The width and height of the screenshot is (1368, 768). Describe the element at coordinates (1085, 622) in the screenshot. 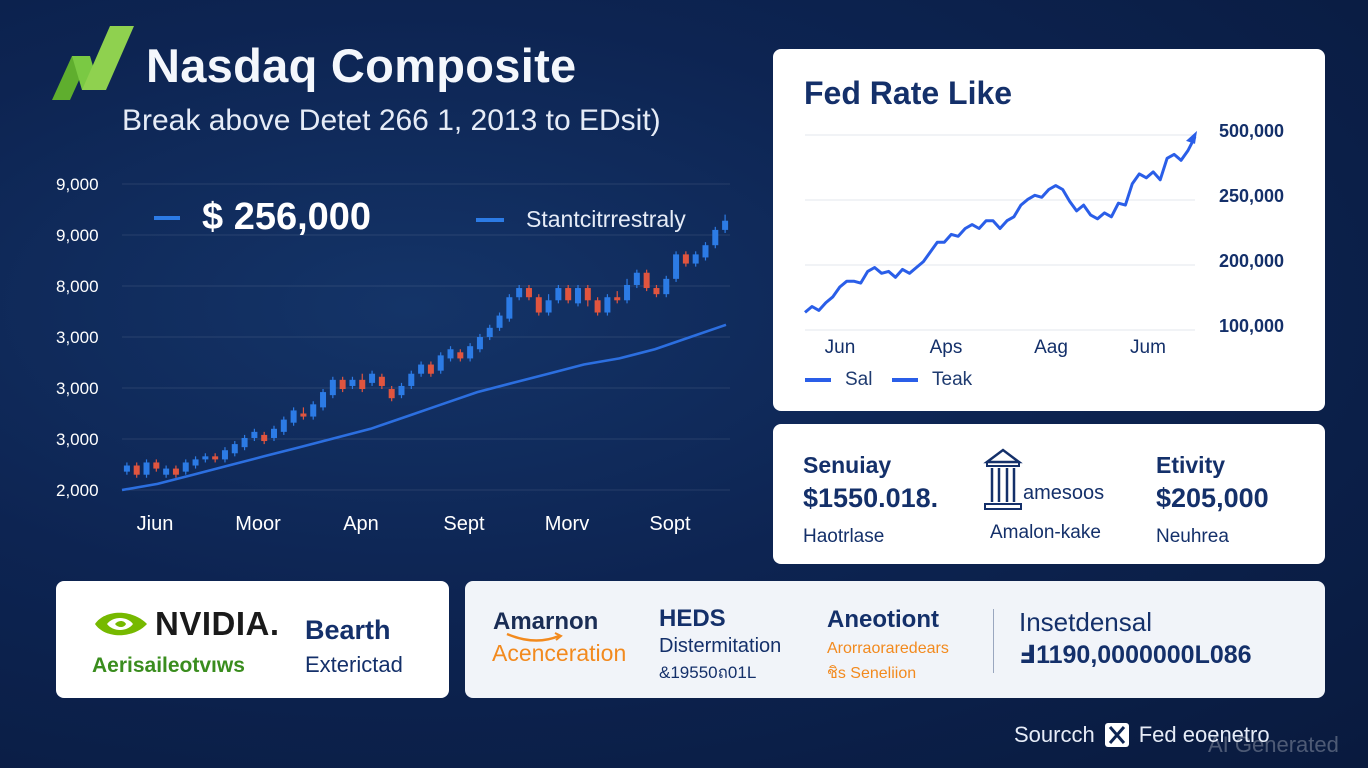

I see `insetdensal-label: Insetdensal` at that location.